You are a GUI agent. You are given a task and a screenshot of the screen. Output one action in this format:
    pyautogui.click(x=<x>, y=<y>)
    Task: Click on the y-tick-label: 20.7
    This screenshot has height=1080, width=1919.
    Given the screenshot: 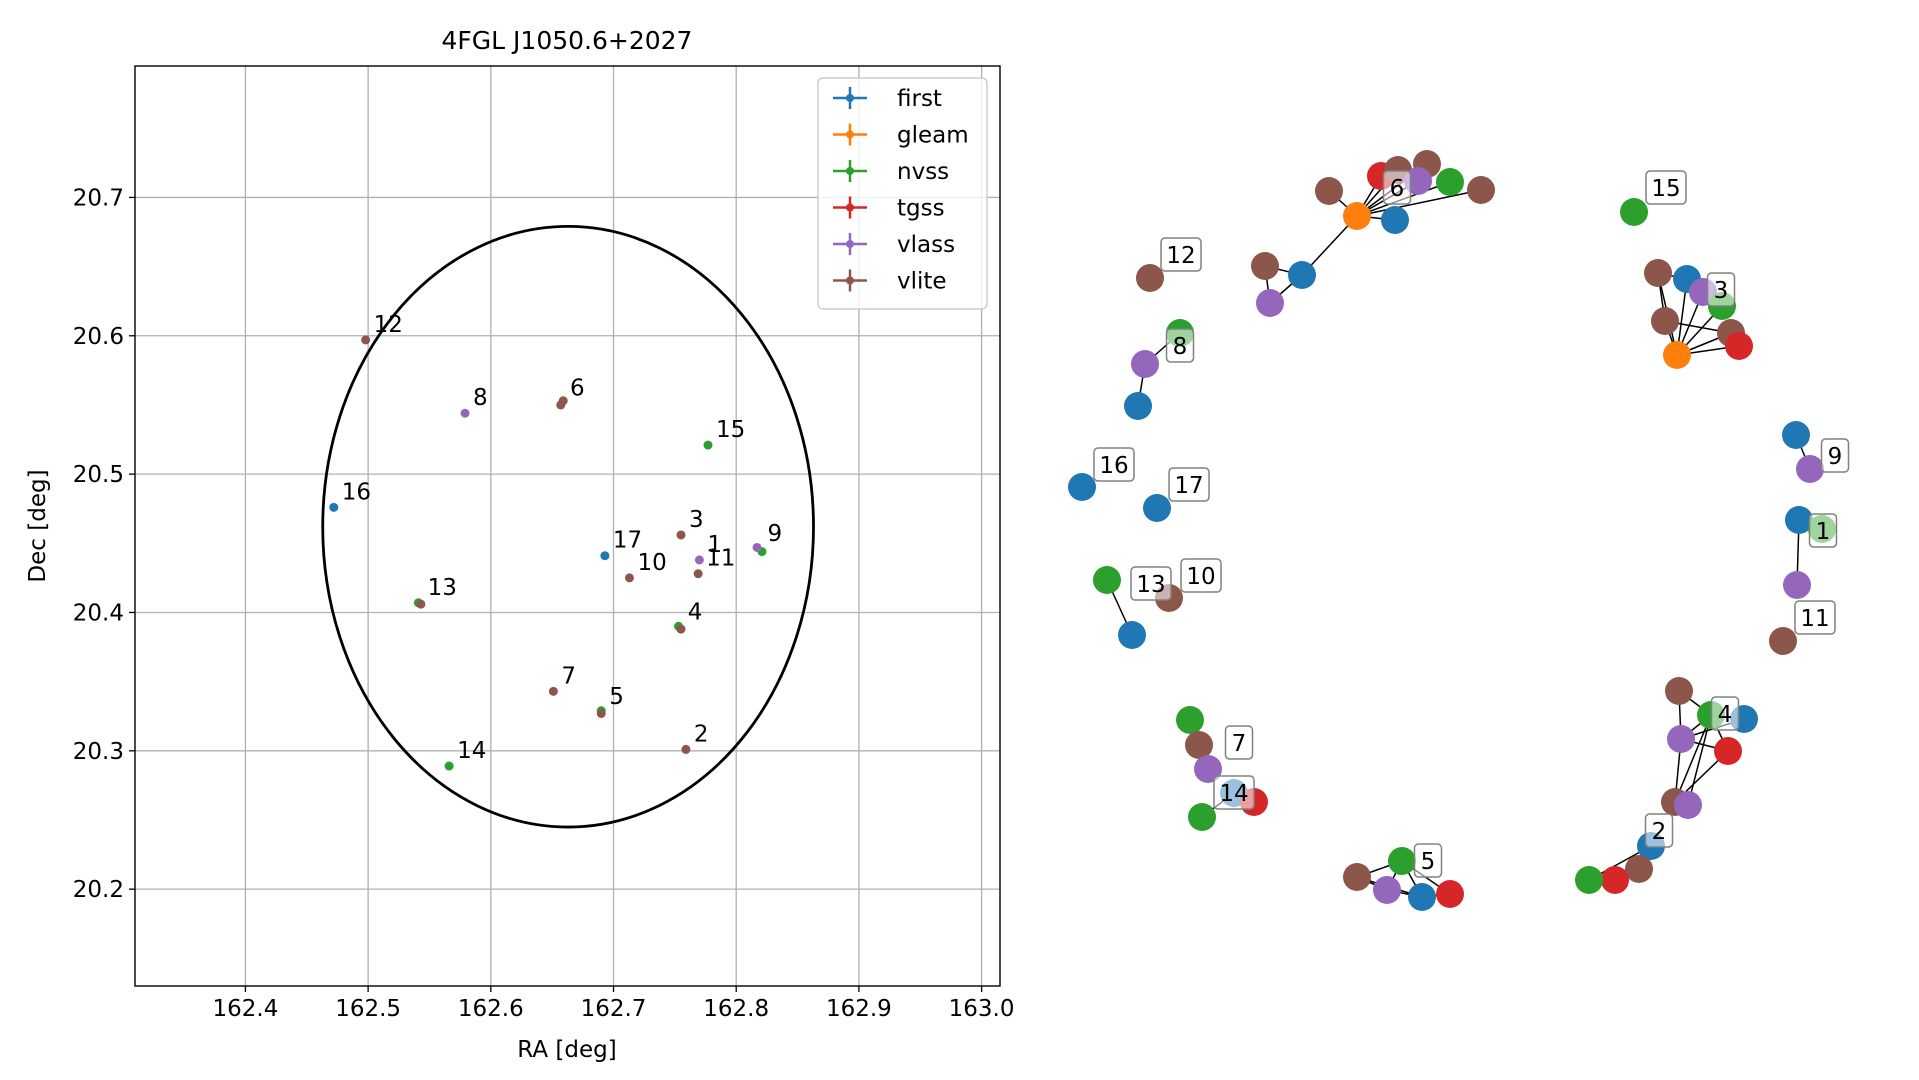 What is the action you would take?
    pyautogui.click(x=98, y=198)
    